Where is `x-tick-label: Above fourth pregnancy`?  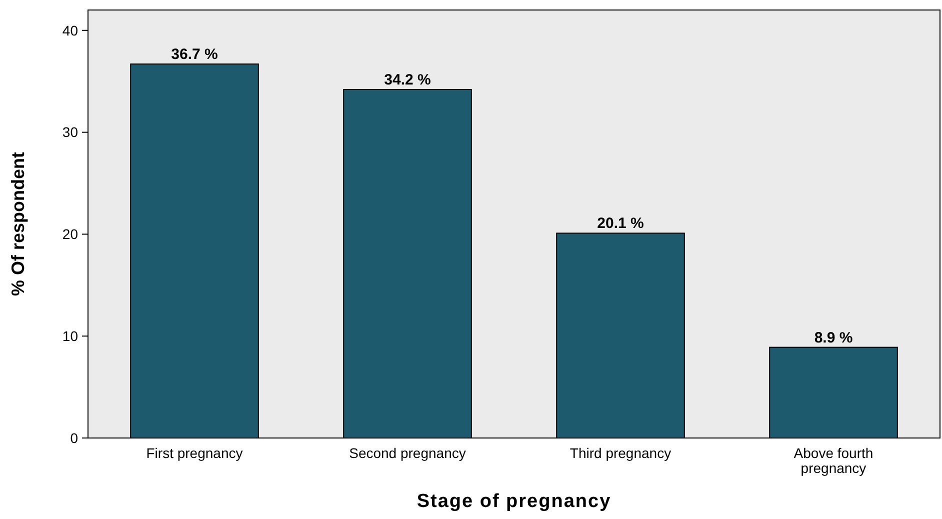 x-tick-label: Above fourth pregnancy is located at coordinates (834, 460).